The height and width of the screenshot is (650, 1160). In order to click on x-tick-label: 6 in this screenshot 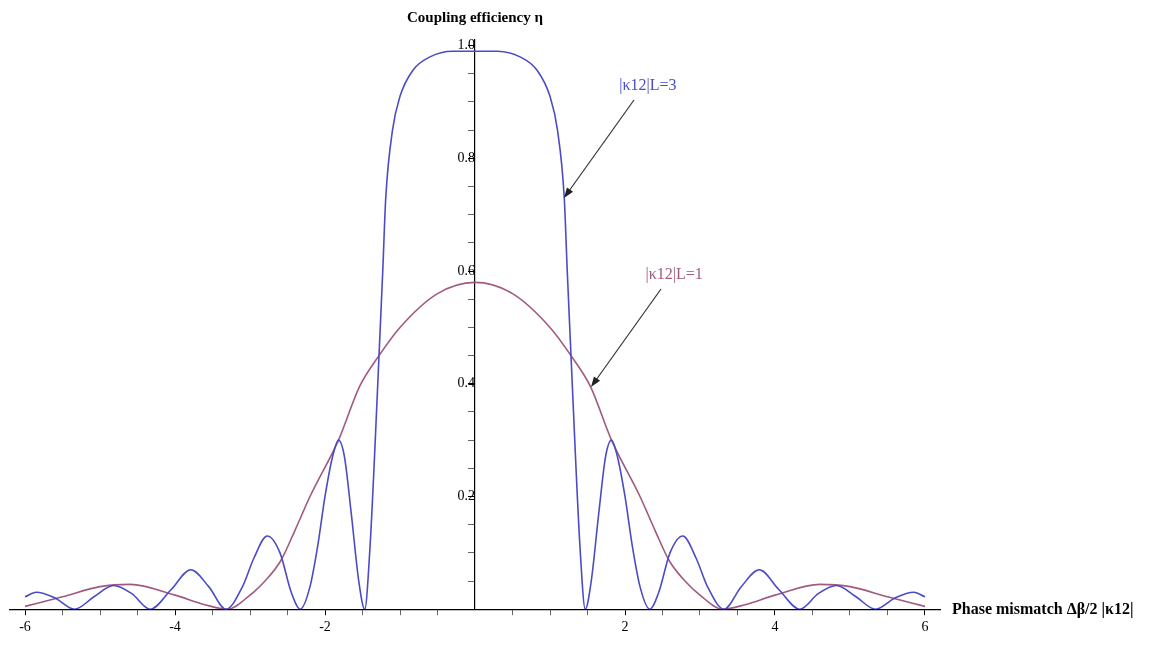, I will do `click(925, 627)`.